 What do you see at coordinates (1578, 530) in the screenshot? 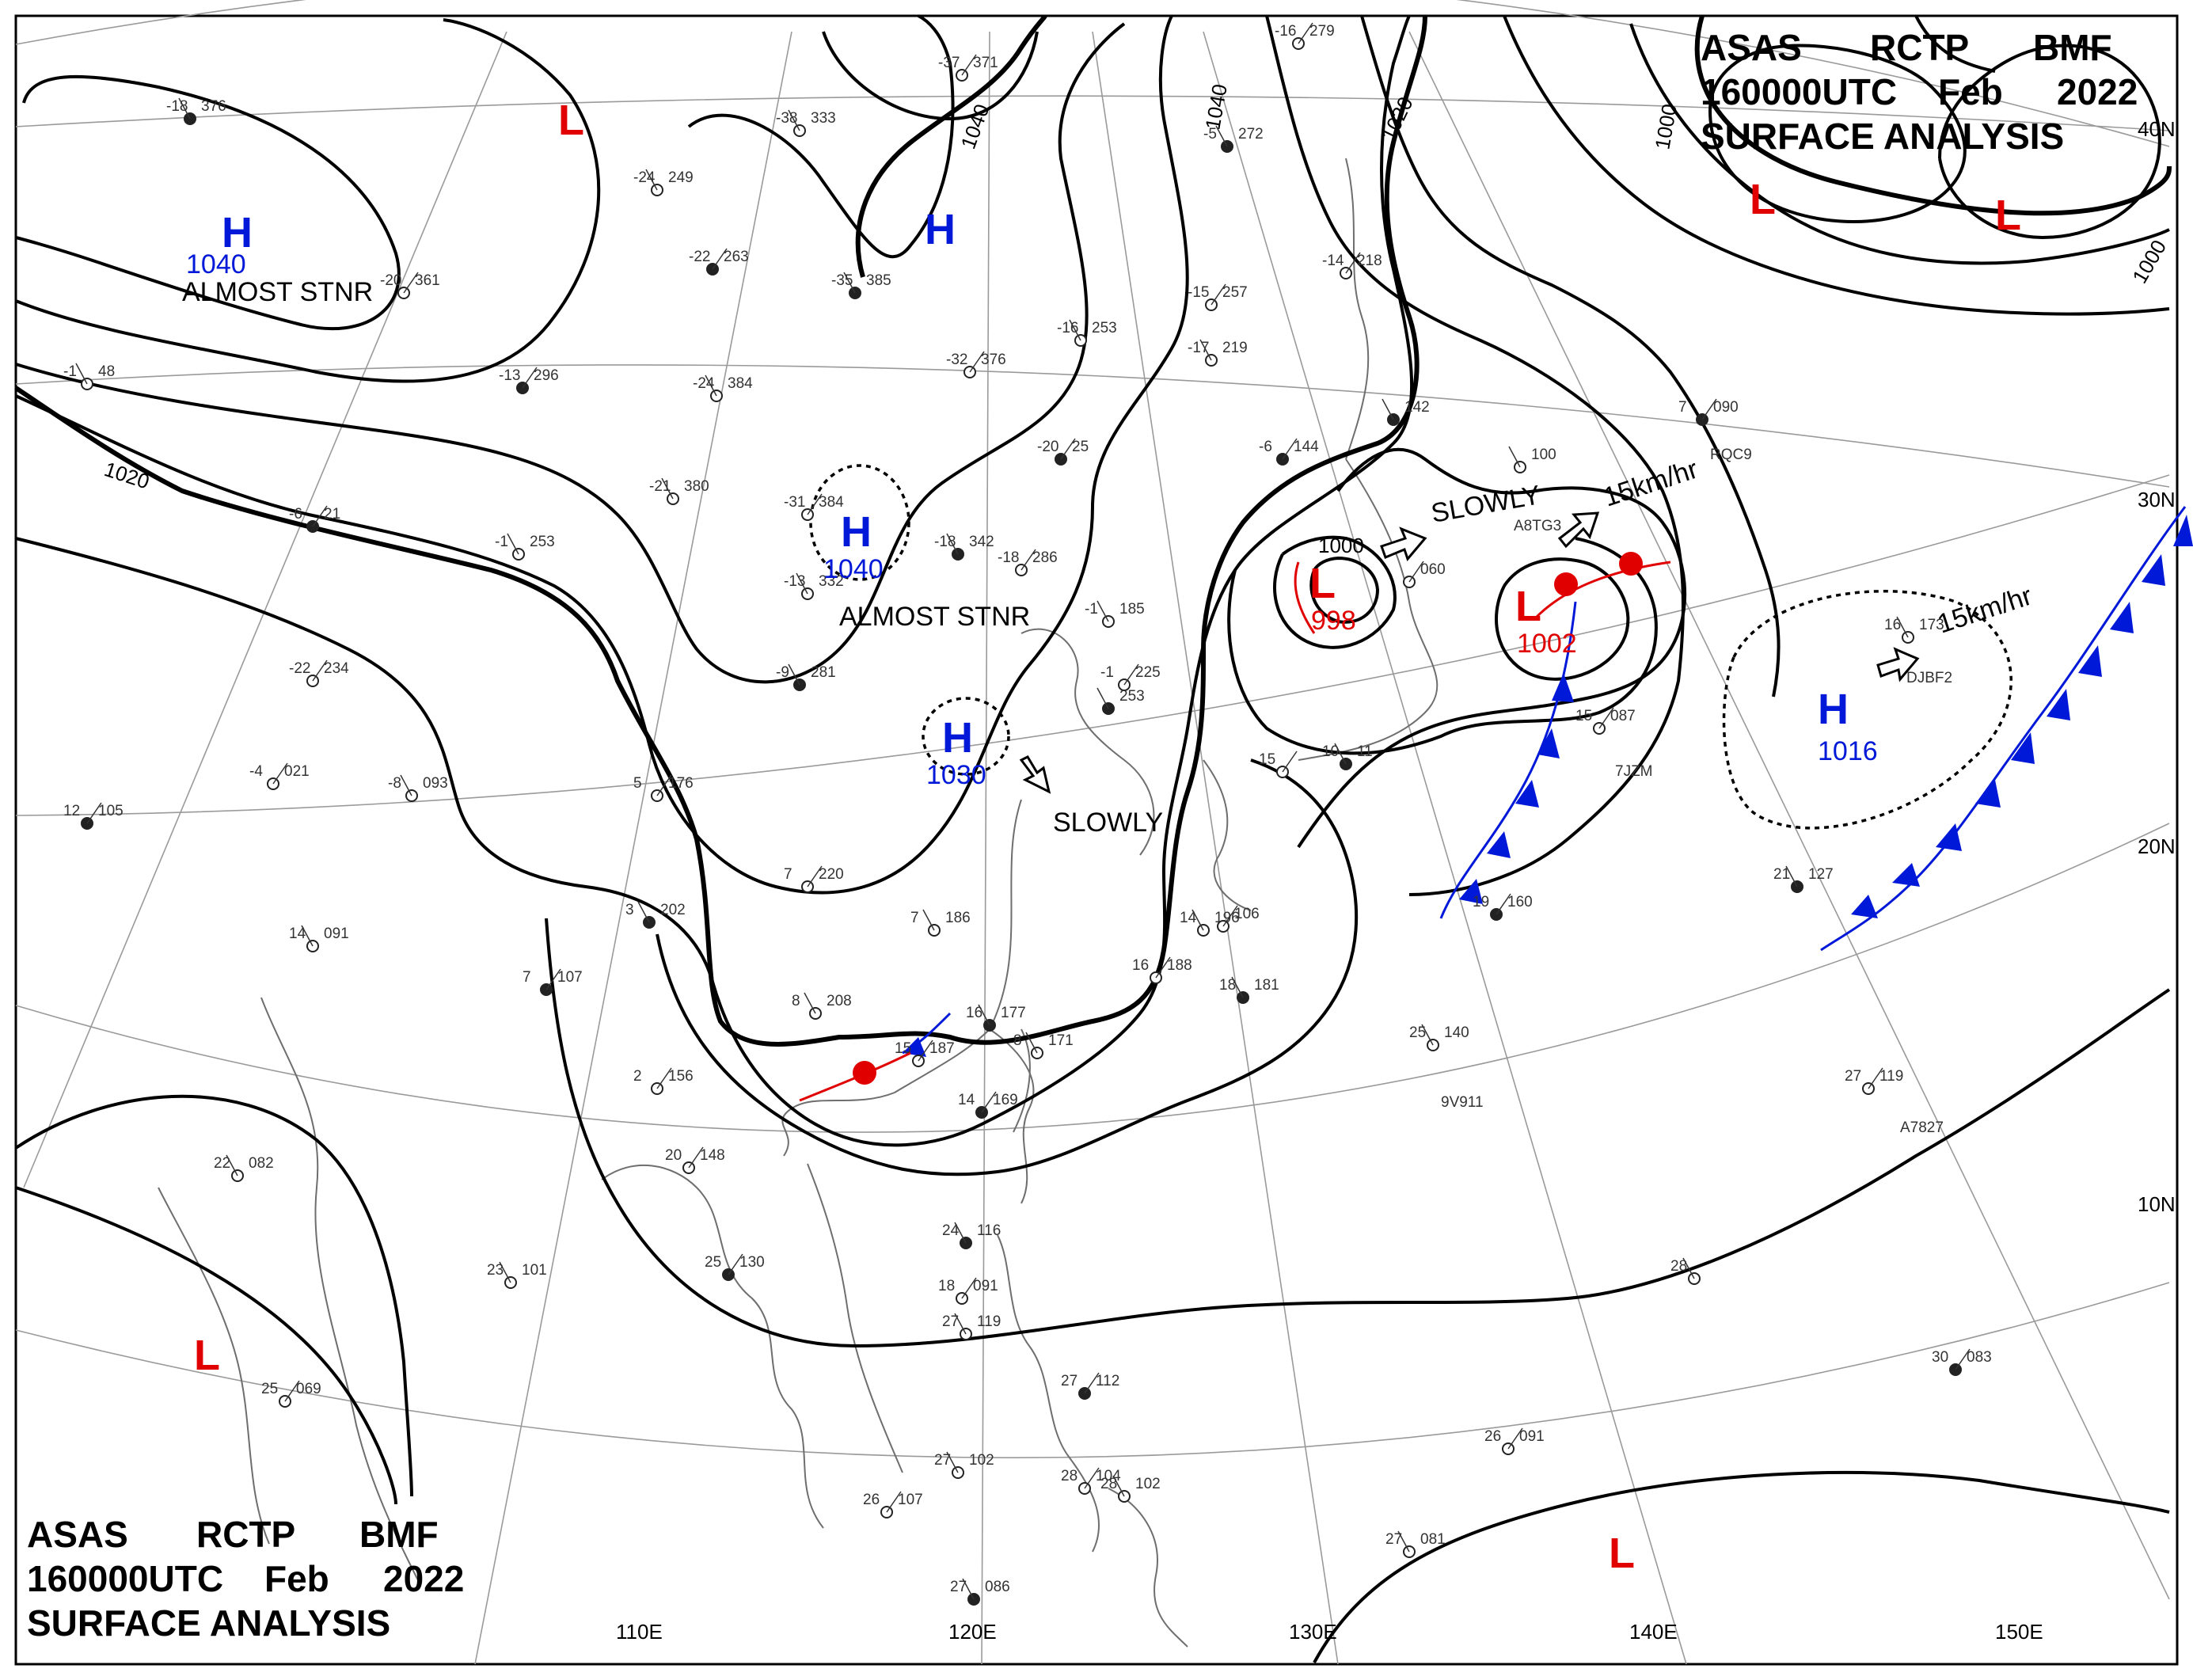
I see `low-motion-arrow-east` at bounding box center [1578, 530].